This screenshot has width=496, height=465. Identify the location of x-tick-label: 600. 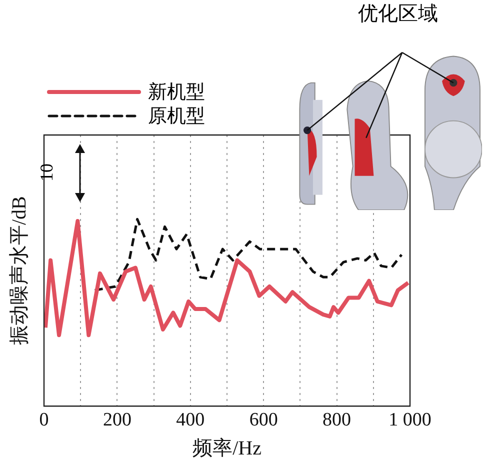
(263, 420).